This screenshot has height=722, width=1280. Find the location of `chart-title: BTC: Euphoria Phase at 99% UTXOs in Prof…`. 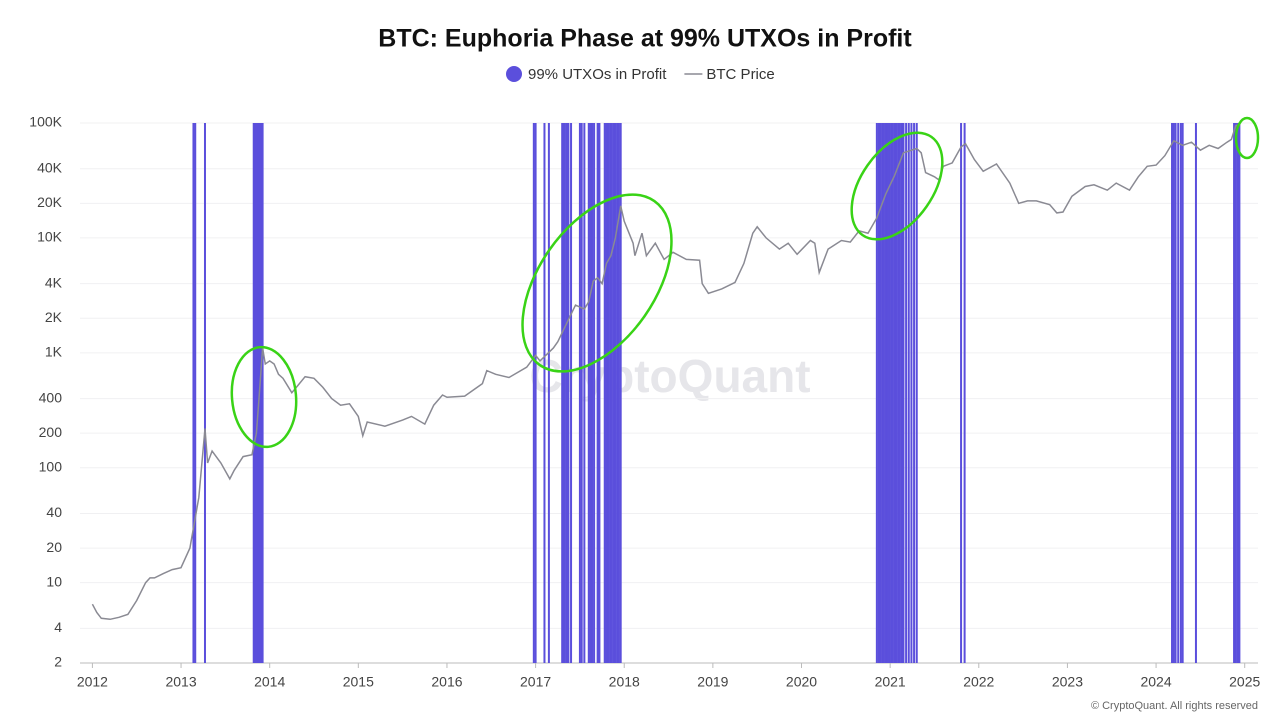

chart-title: BTC: Euphoria Phase at 99% UTXOs in Prof… is located at coordinates (645, 39).